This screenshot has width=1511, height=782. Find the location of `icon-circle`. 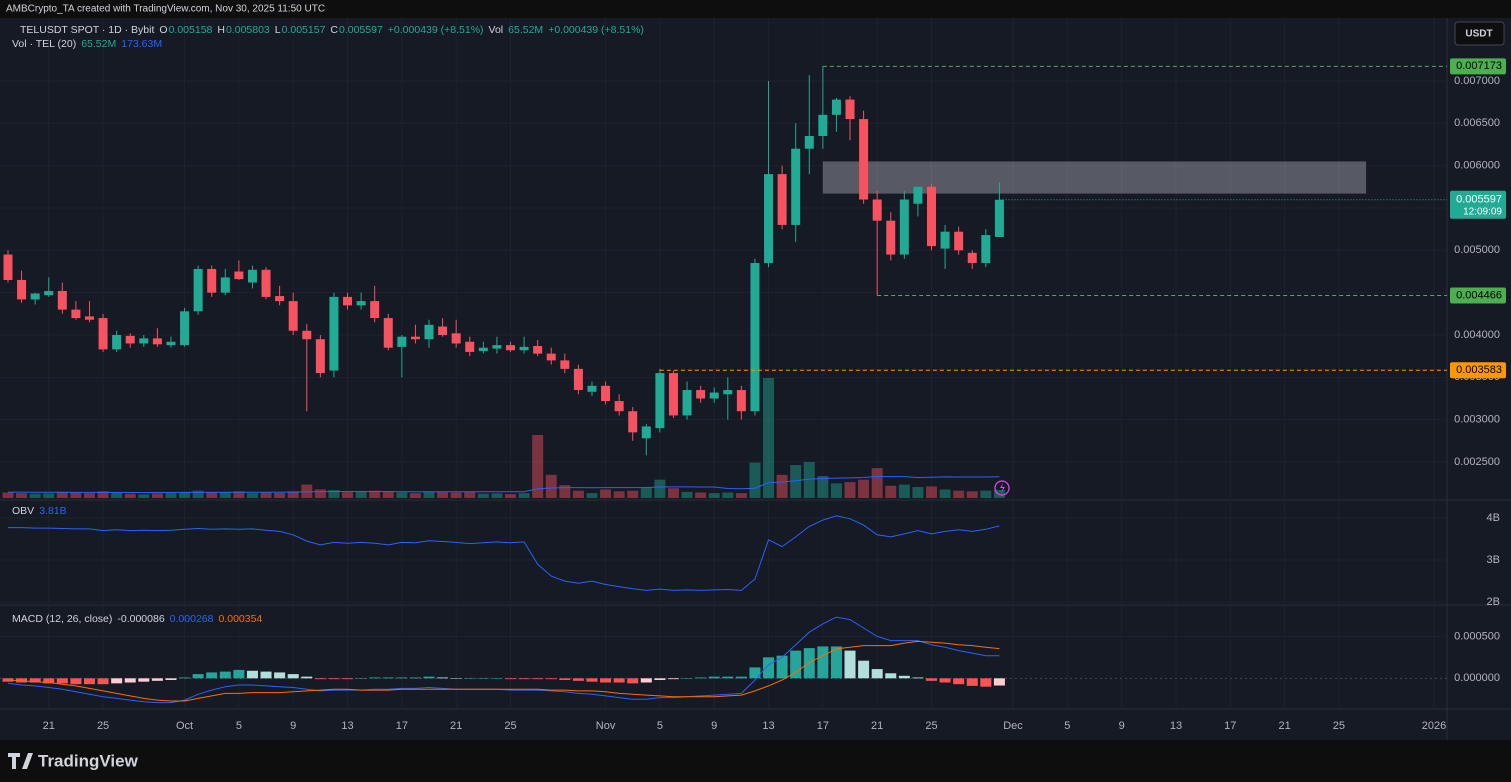

icon-circle is located at coordinates (1002, 488).